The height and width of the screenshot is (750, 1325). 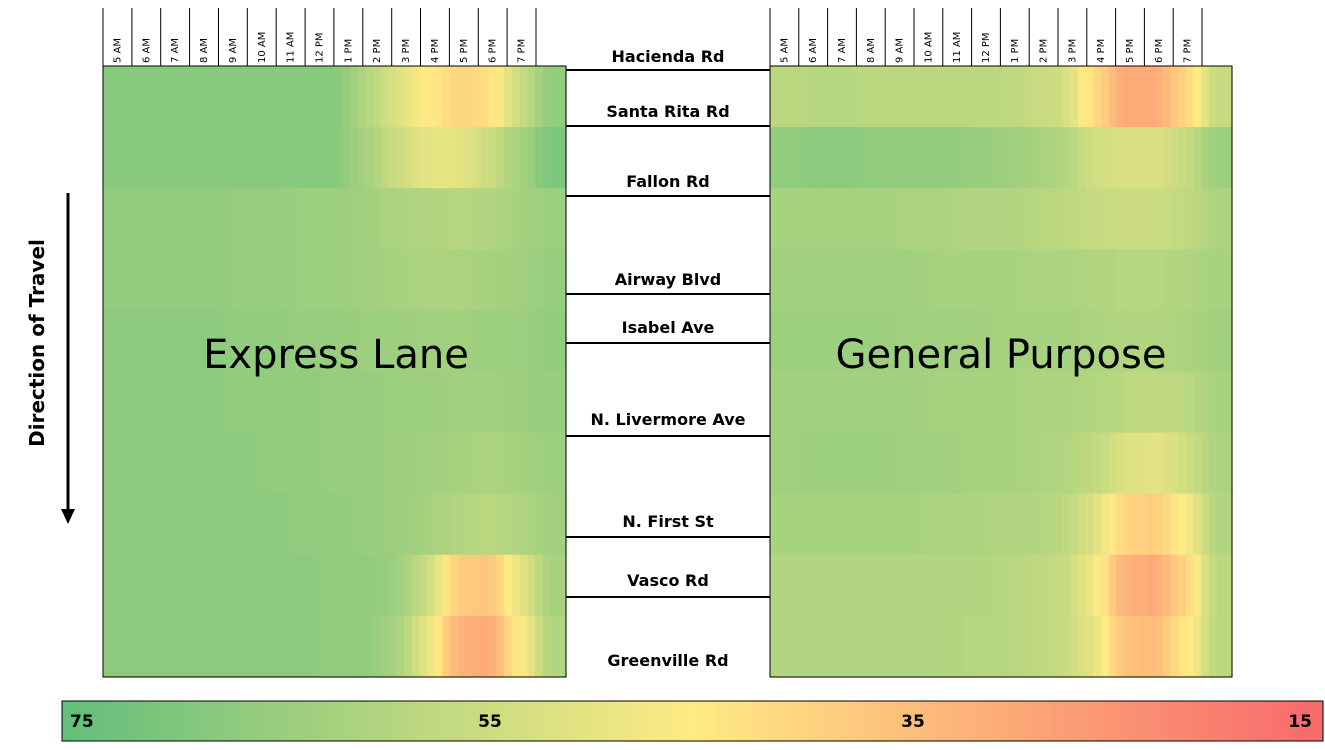 I want to click on general-purpose-label: General Purpose, so click(x=1001, y=355).